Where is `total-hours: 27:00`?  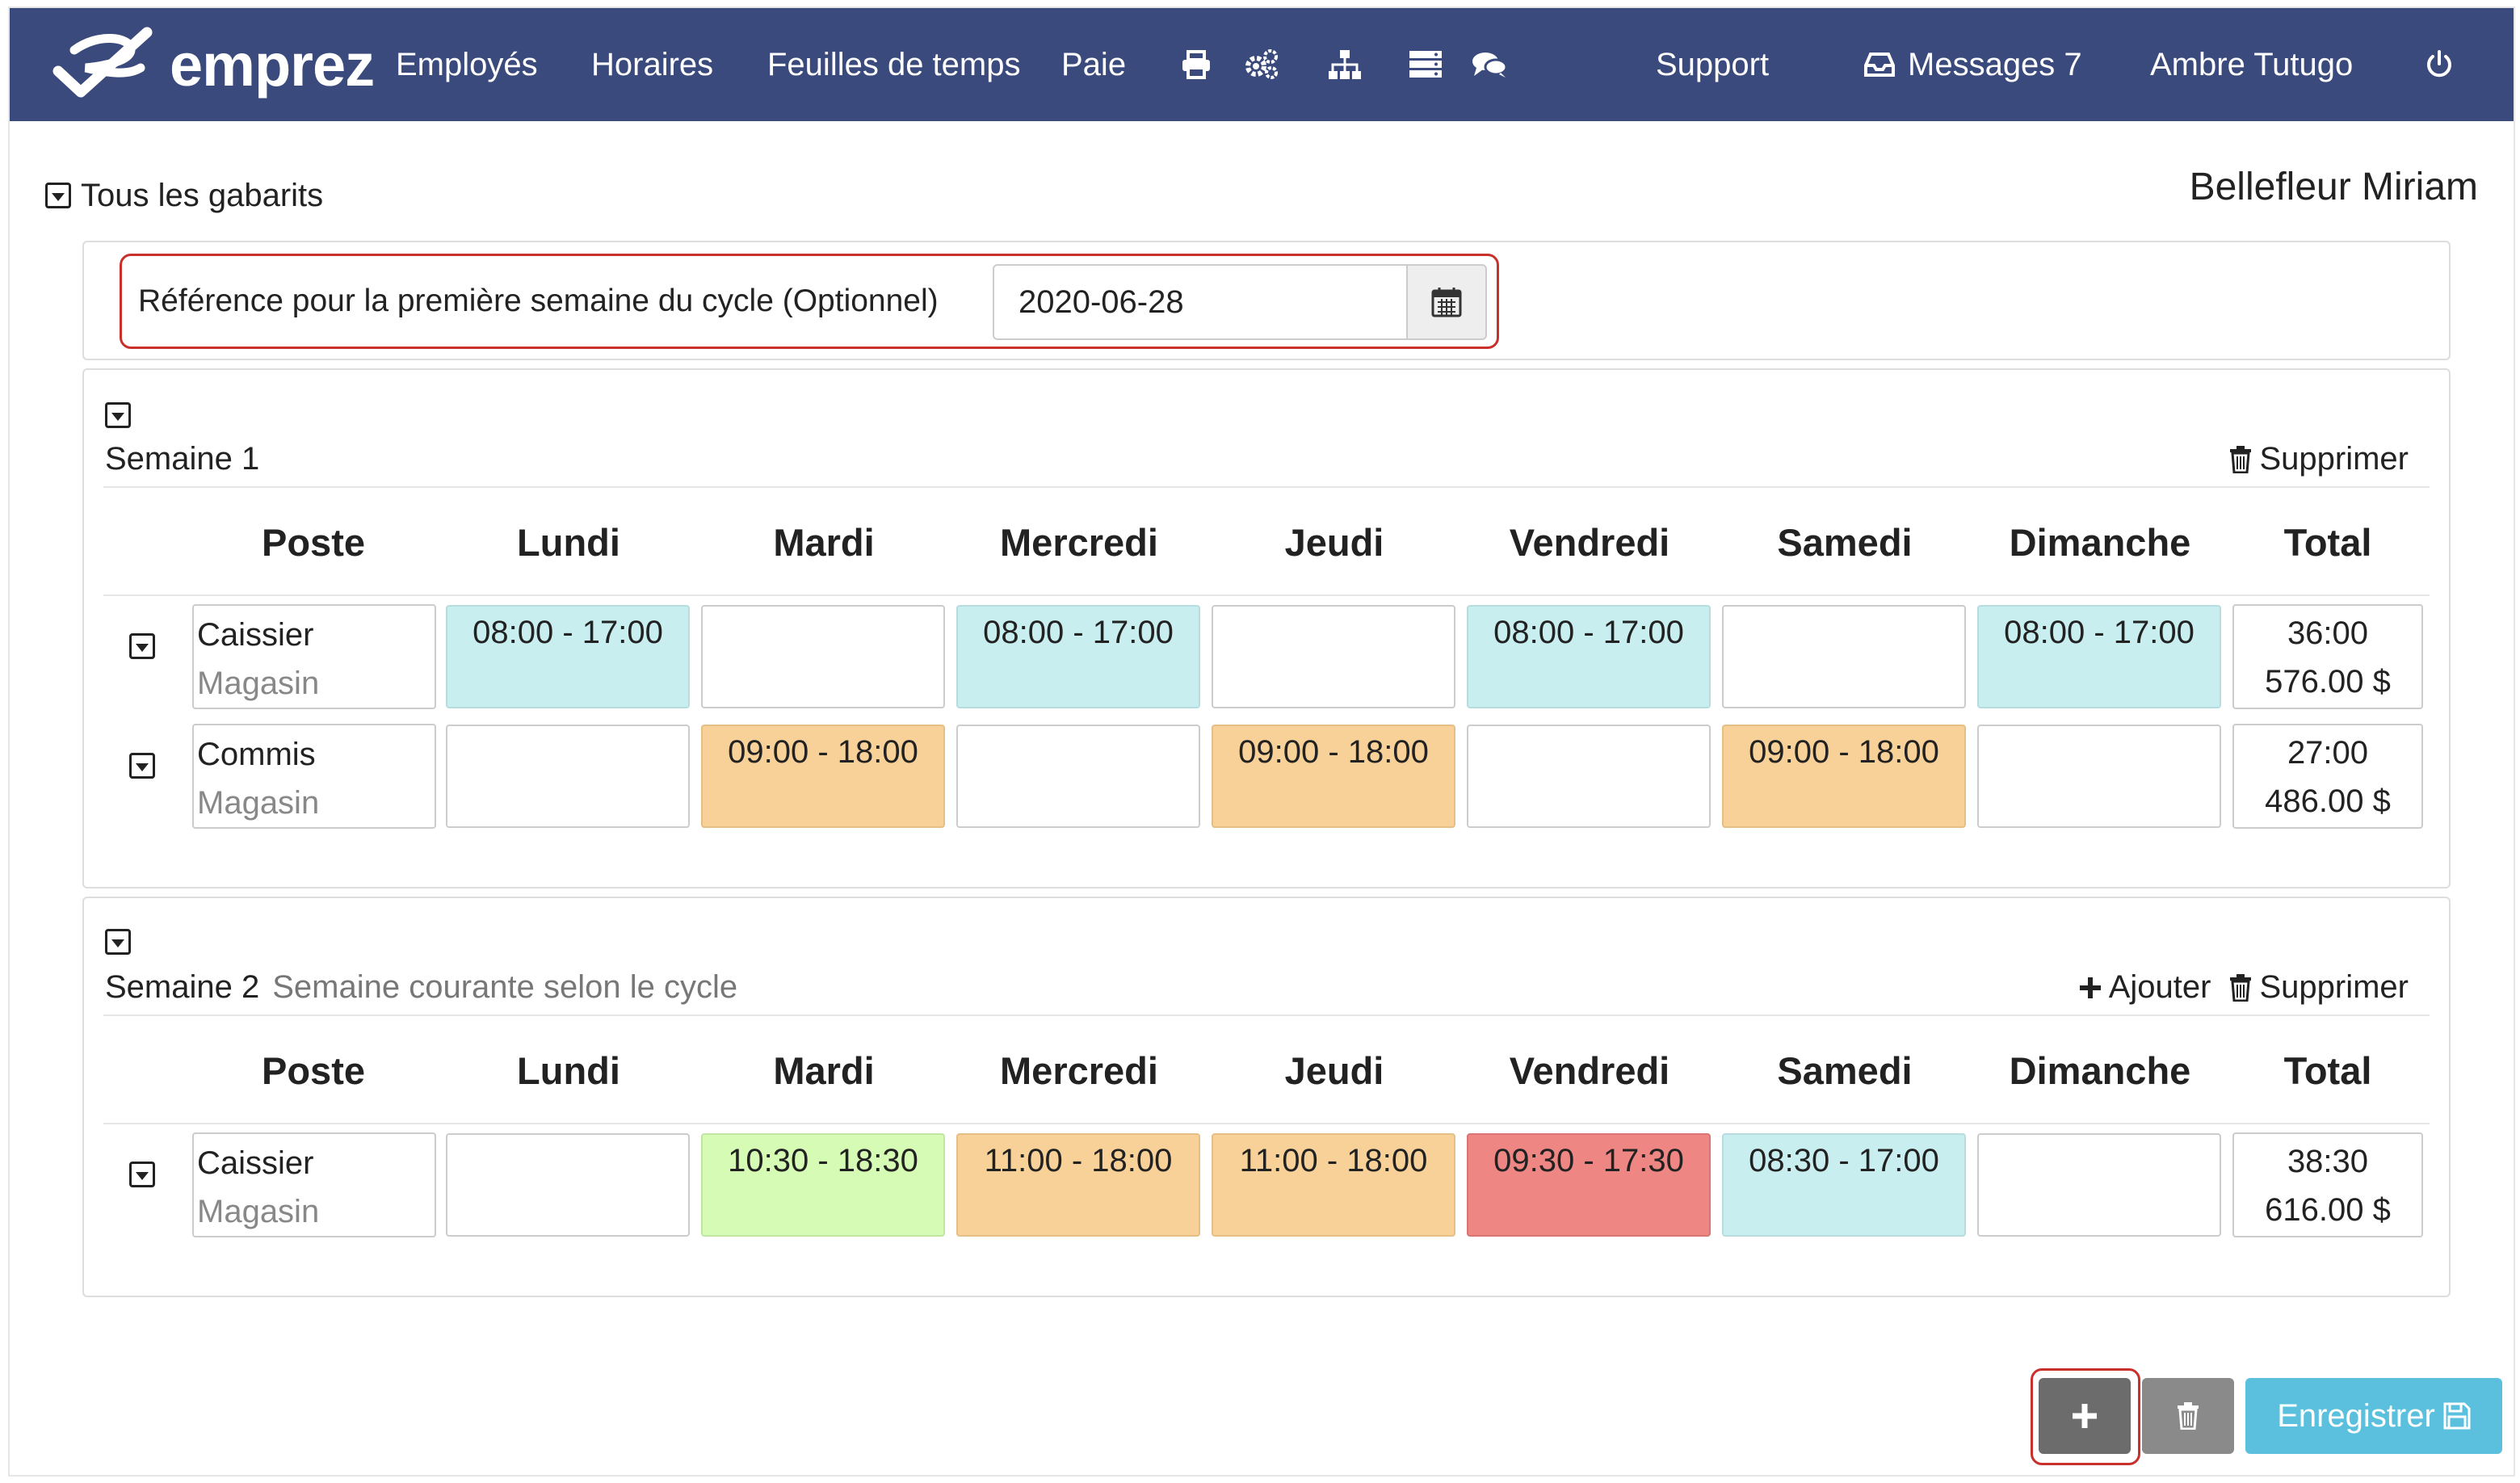
total-hours: 27:00 is located at coordinates (2328, 753).